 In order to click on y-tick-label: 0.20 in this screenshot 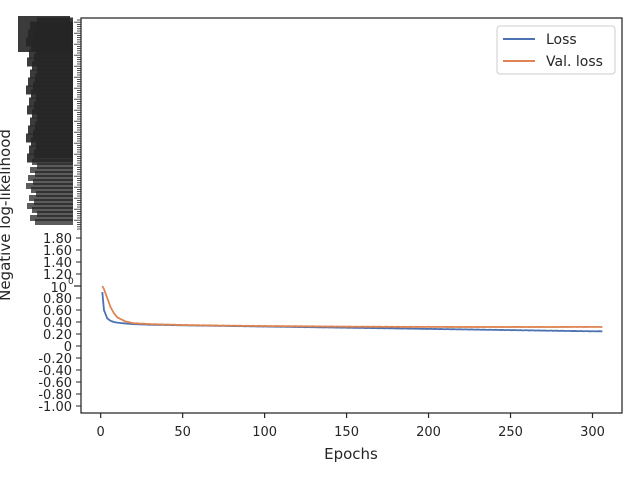, I will do `click(57, 335)`.